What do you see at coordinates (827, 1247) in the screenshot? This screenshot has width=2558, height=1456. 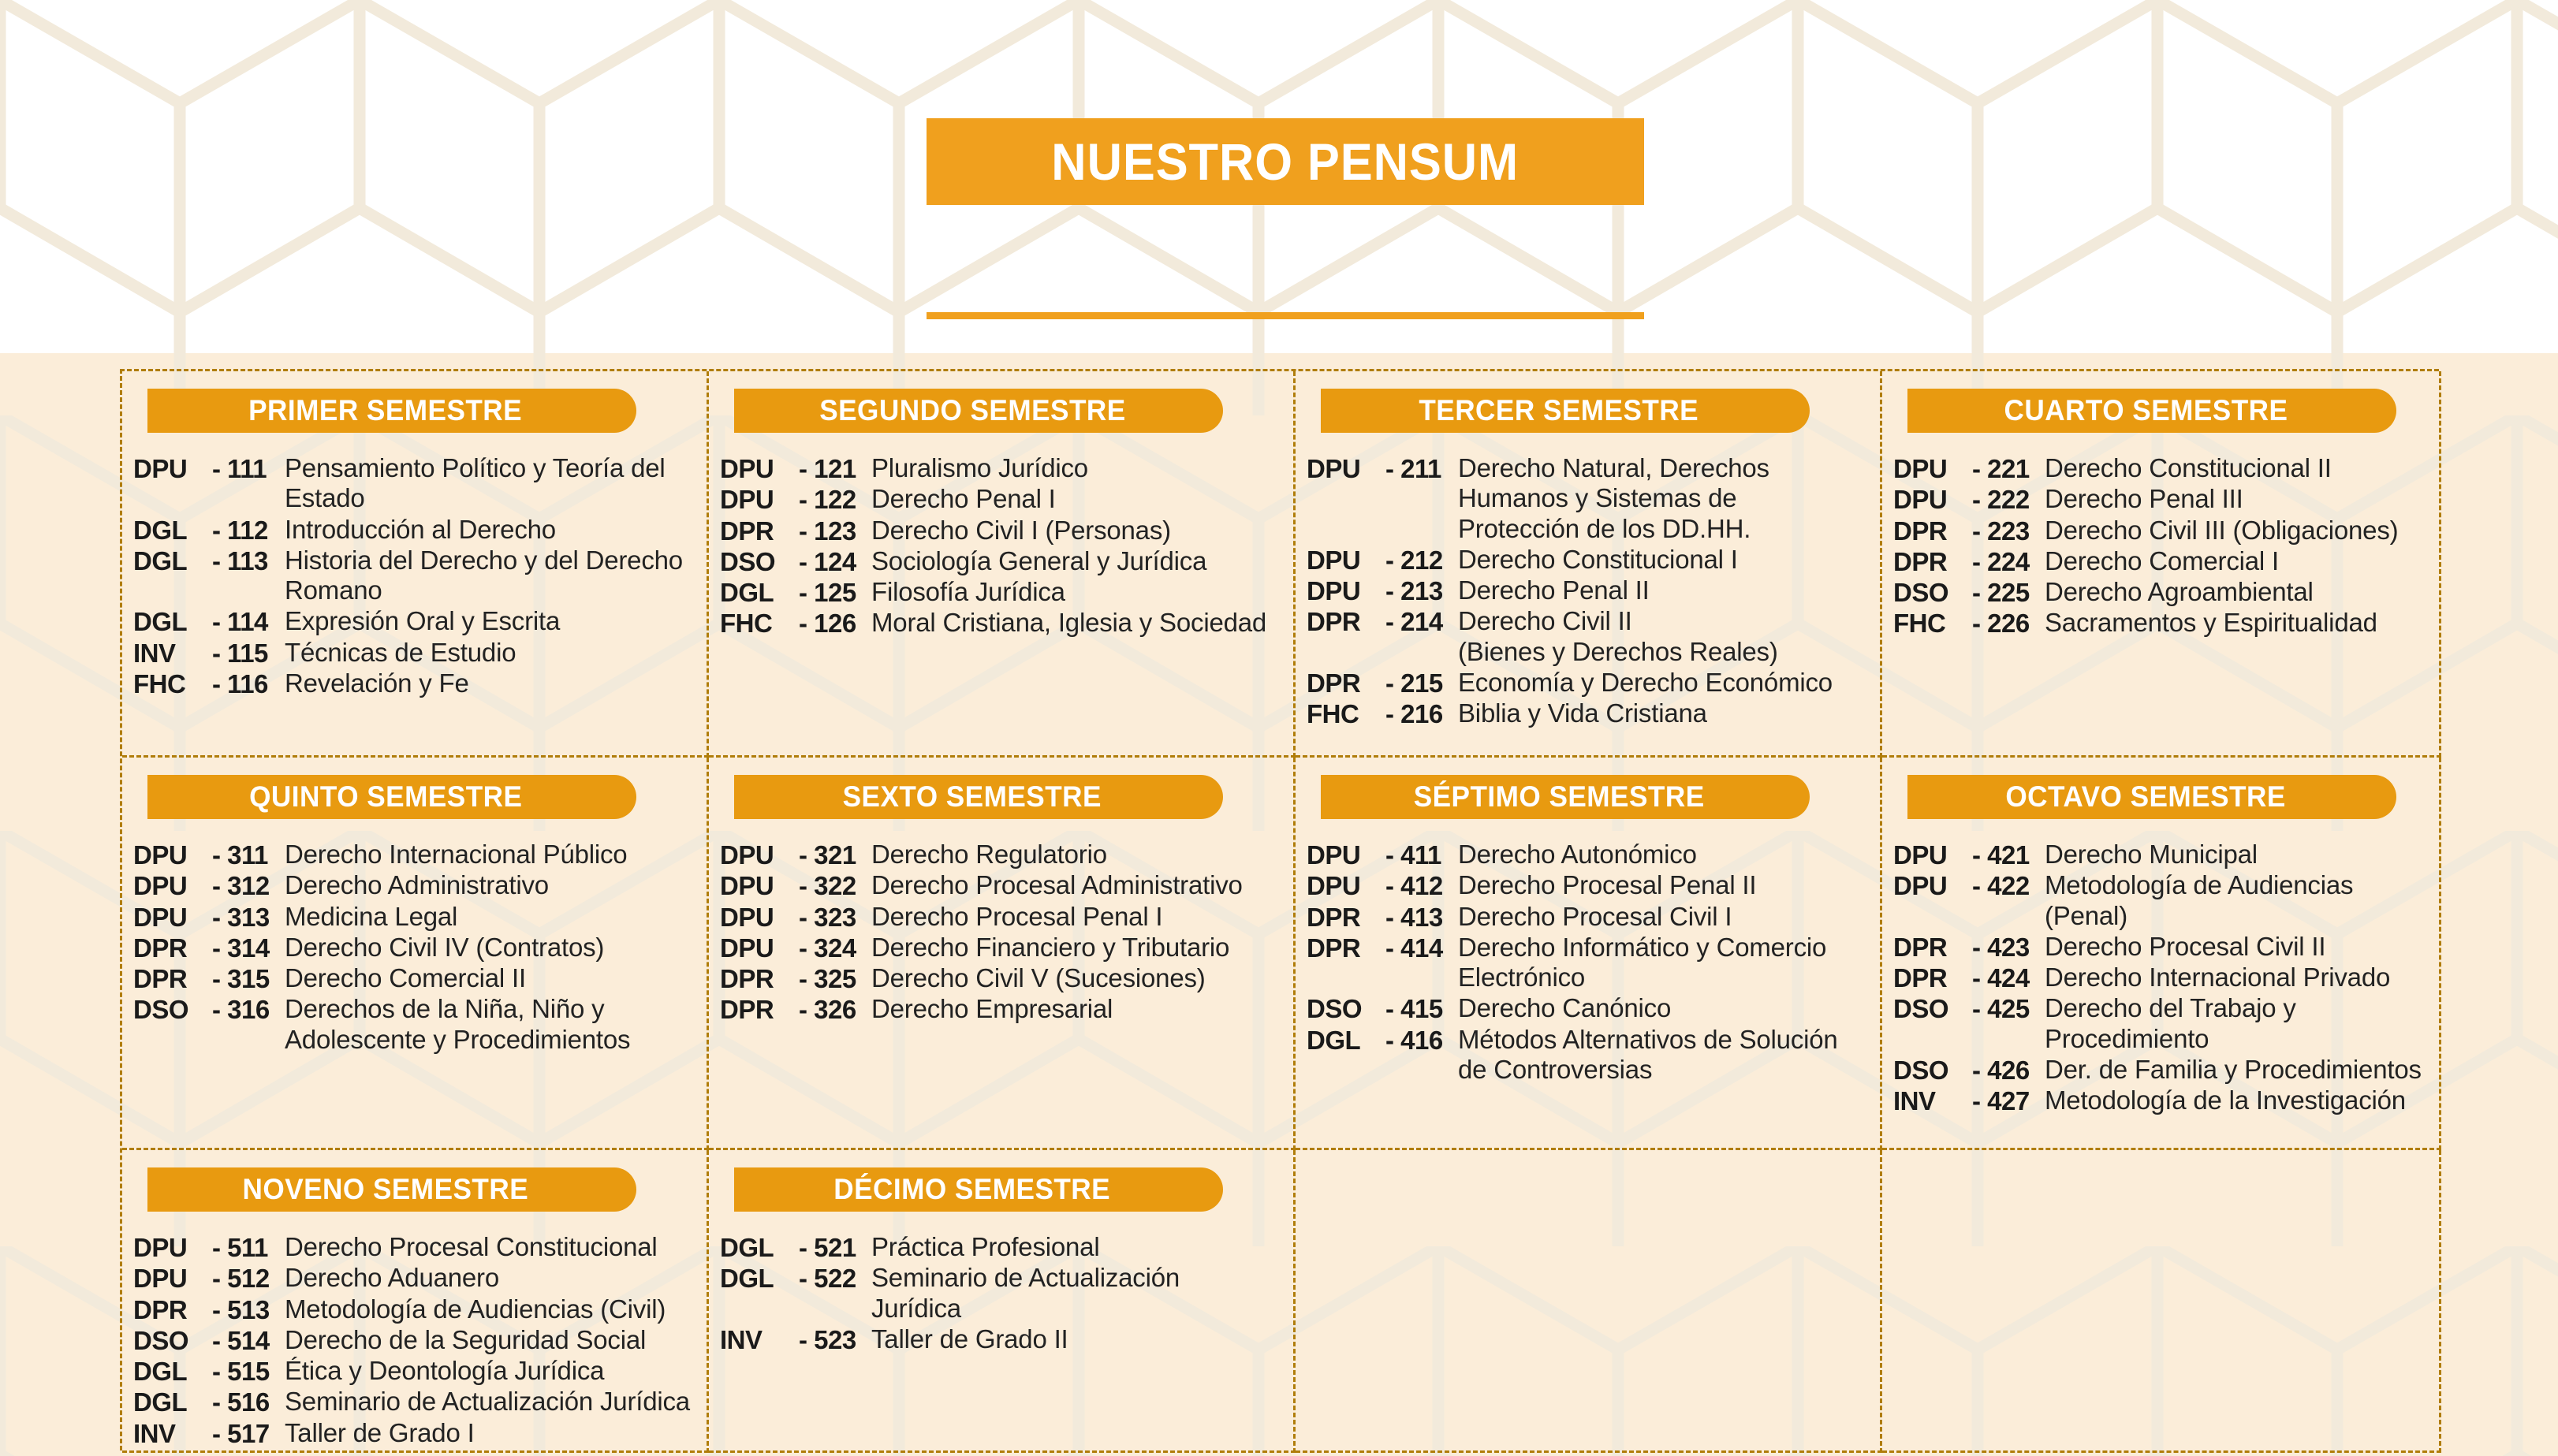 I see `course-number: - 521` at bounding box center [827, 1247].